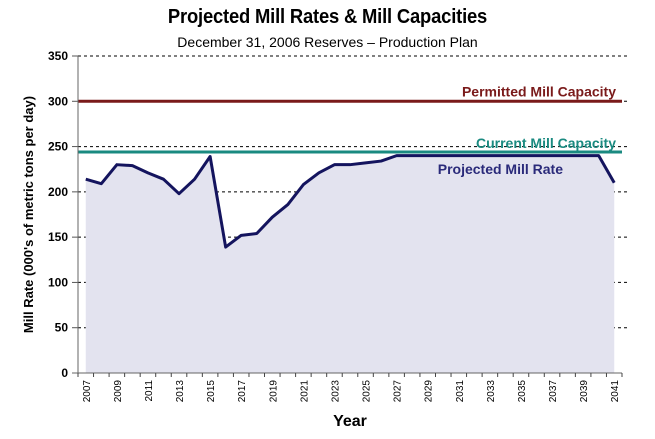  What do you see at coordinates (149, 391) in the screenshot?
I see `x-tick-label: 2011` at bounding box center [149, 391].